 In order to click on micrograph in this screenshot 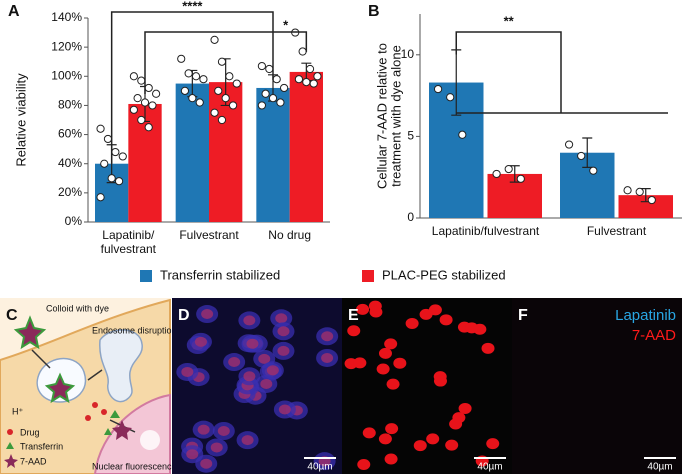, I will do `click(427, 386)`.